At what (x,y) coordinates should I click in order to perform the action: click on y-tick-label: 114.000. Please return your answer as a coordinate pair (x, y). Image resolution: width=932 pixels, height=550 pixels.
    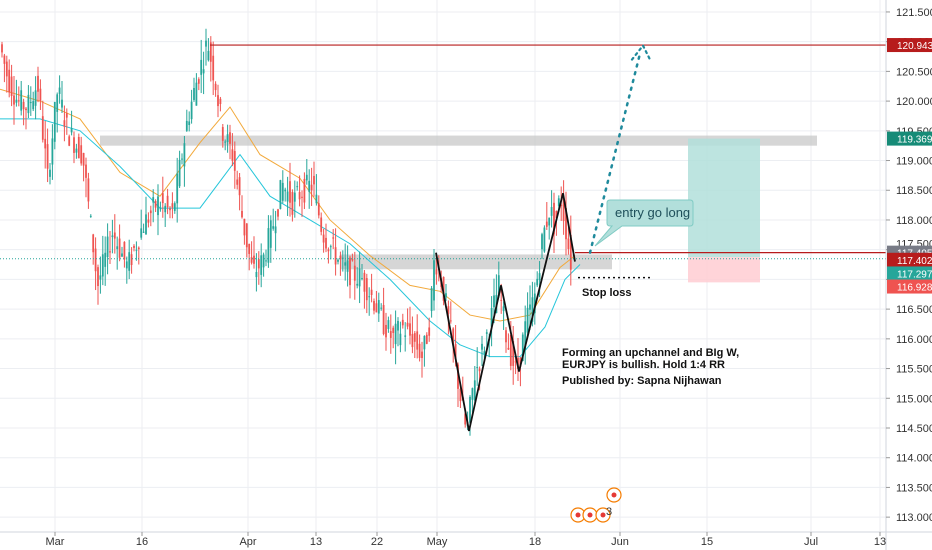
    Looking at the image, I should click on (914, 459).